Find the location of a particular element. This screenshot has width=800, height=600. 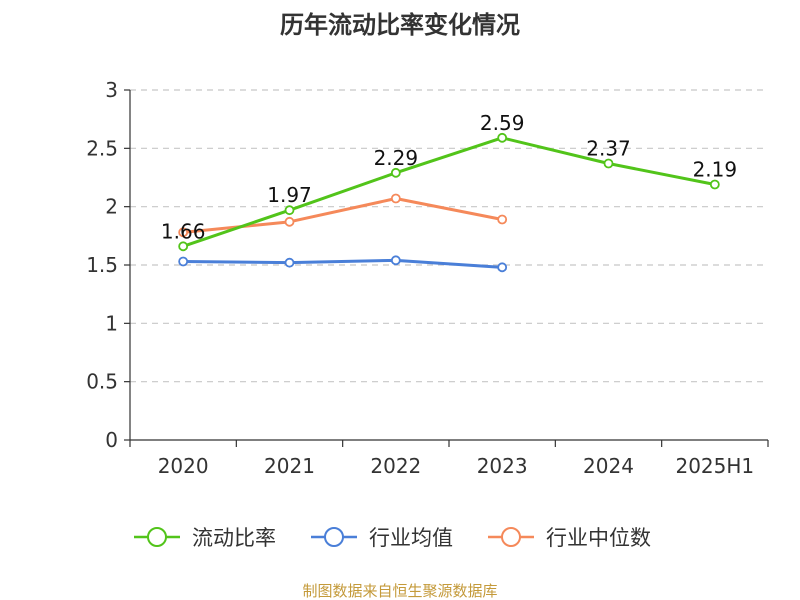

legend-label: 行业均值 is located at coordinates (411, 538).